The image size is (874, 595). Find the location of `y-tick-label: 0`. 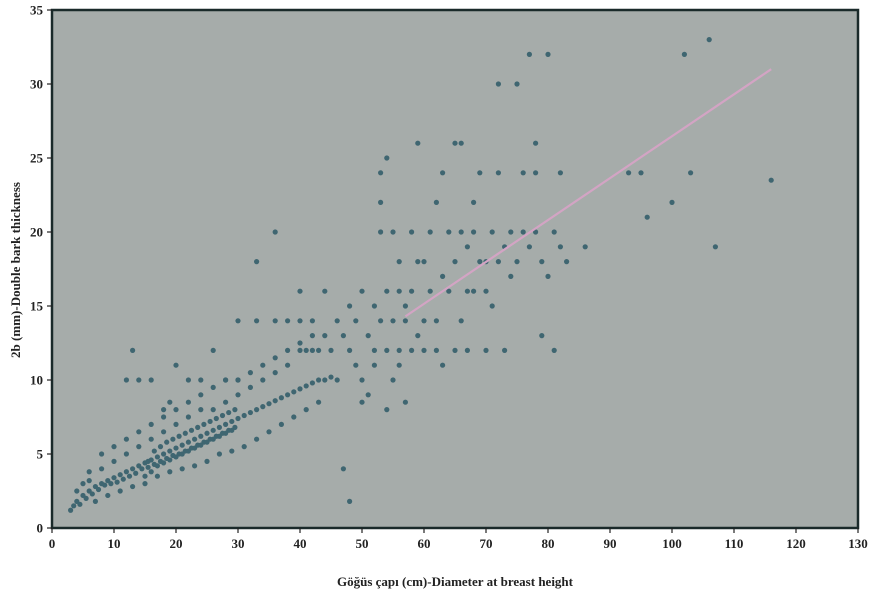

y-tick-label: 0 is located at coordinates (40, 528).